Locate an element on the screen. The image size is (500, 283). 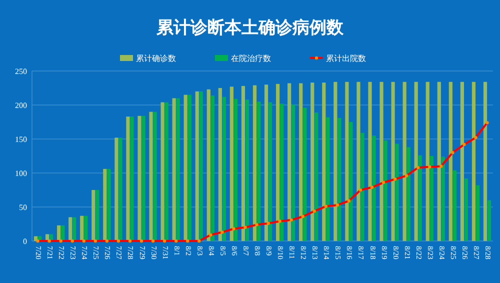
y-tick-label: 250 is located at coordinates (21, 71).